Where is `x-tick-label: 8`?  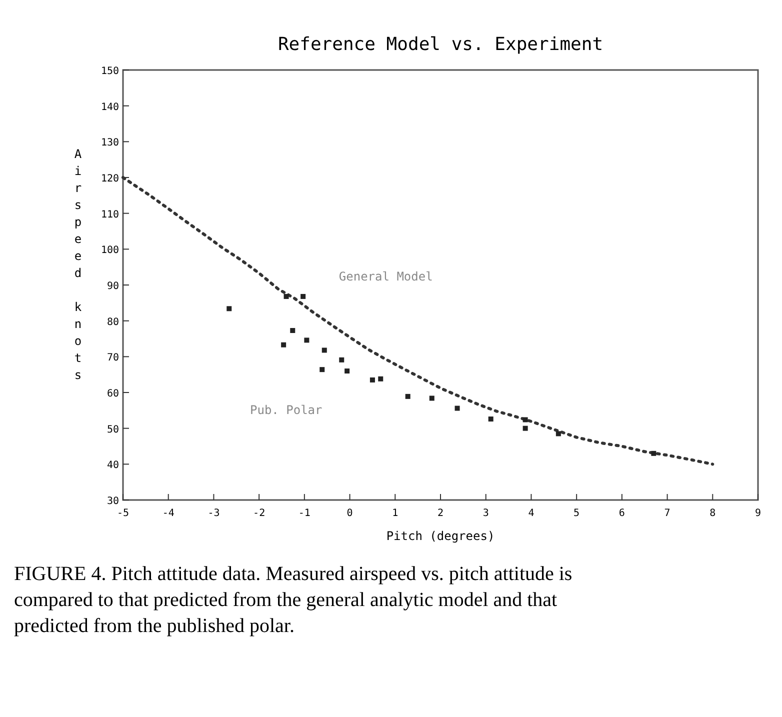 x-tick-label: 8 is located at coordinates (713, 513).